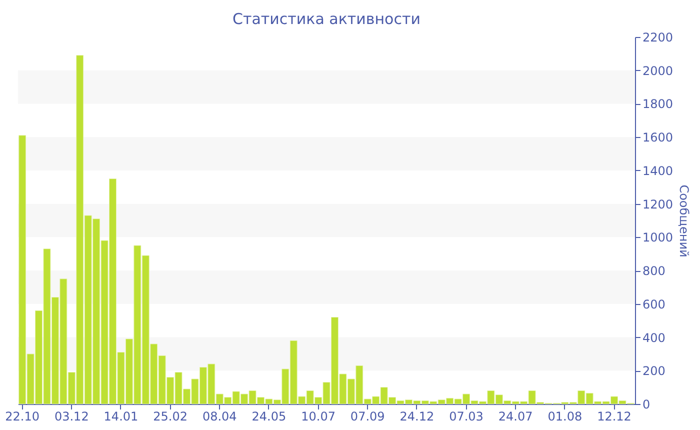 This screenshot has width=700, height=430. What do you see at coordinates (658, 237) in the screenshot?
I see `y-tick-label: 1000` at bounding box center [658, 237].